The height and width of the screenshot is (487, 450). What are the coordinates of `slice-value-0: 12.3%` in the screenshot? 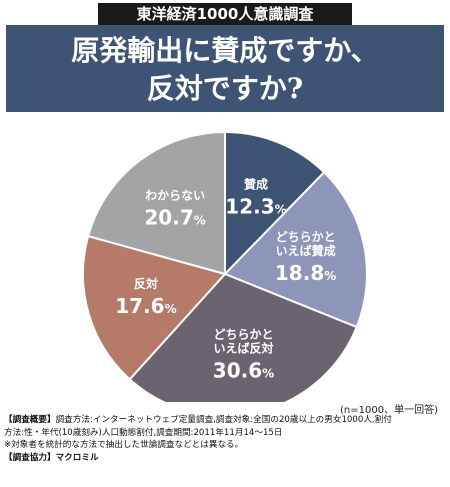 It's located at (255, 207).